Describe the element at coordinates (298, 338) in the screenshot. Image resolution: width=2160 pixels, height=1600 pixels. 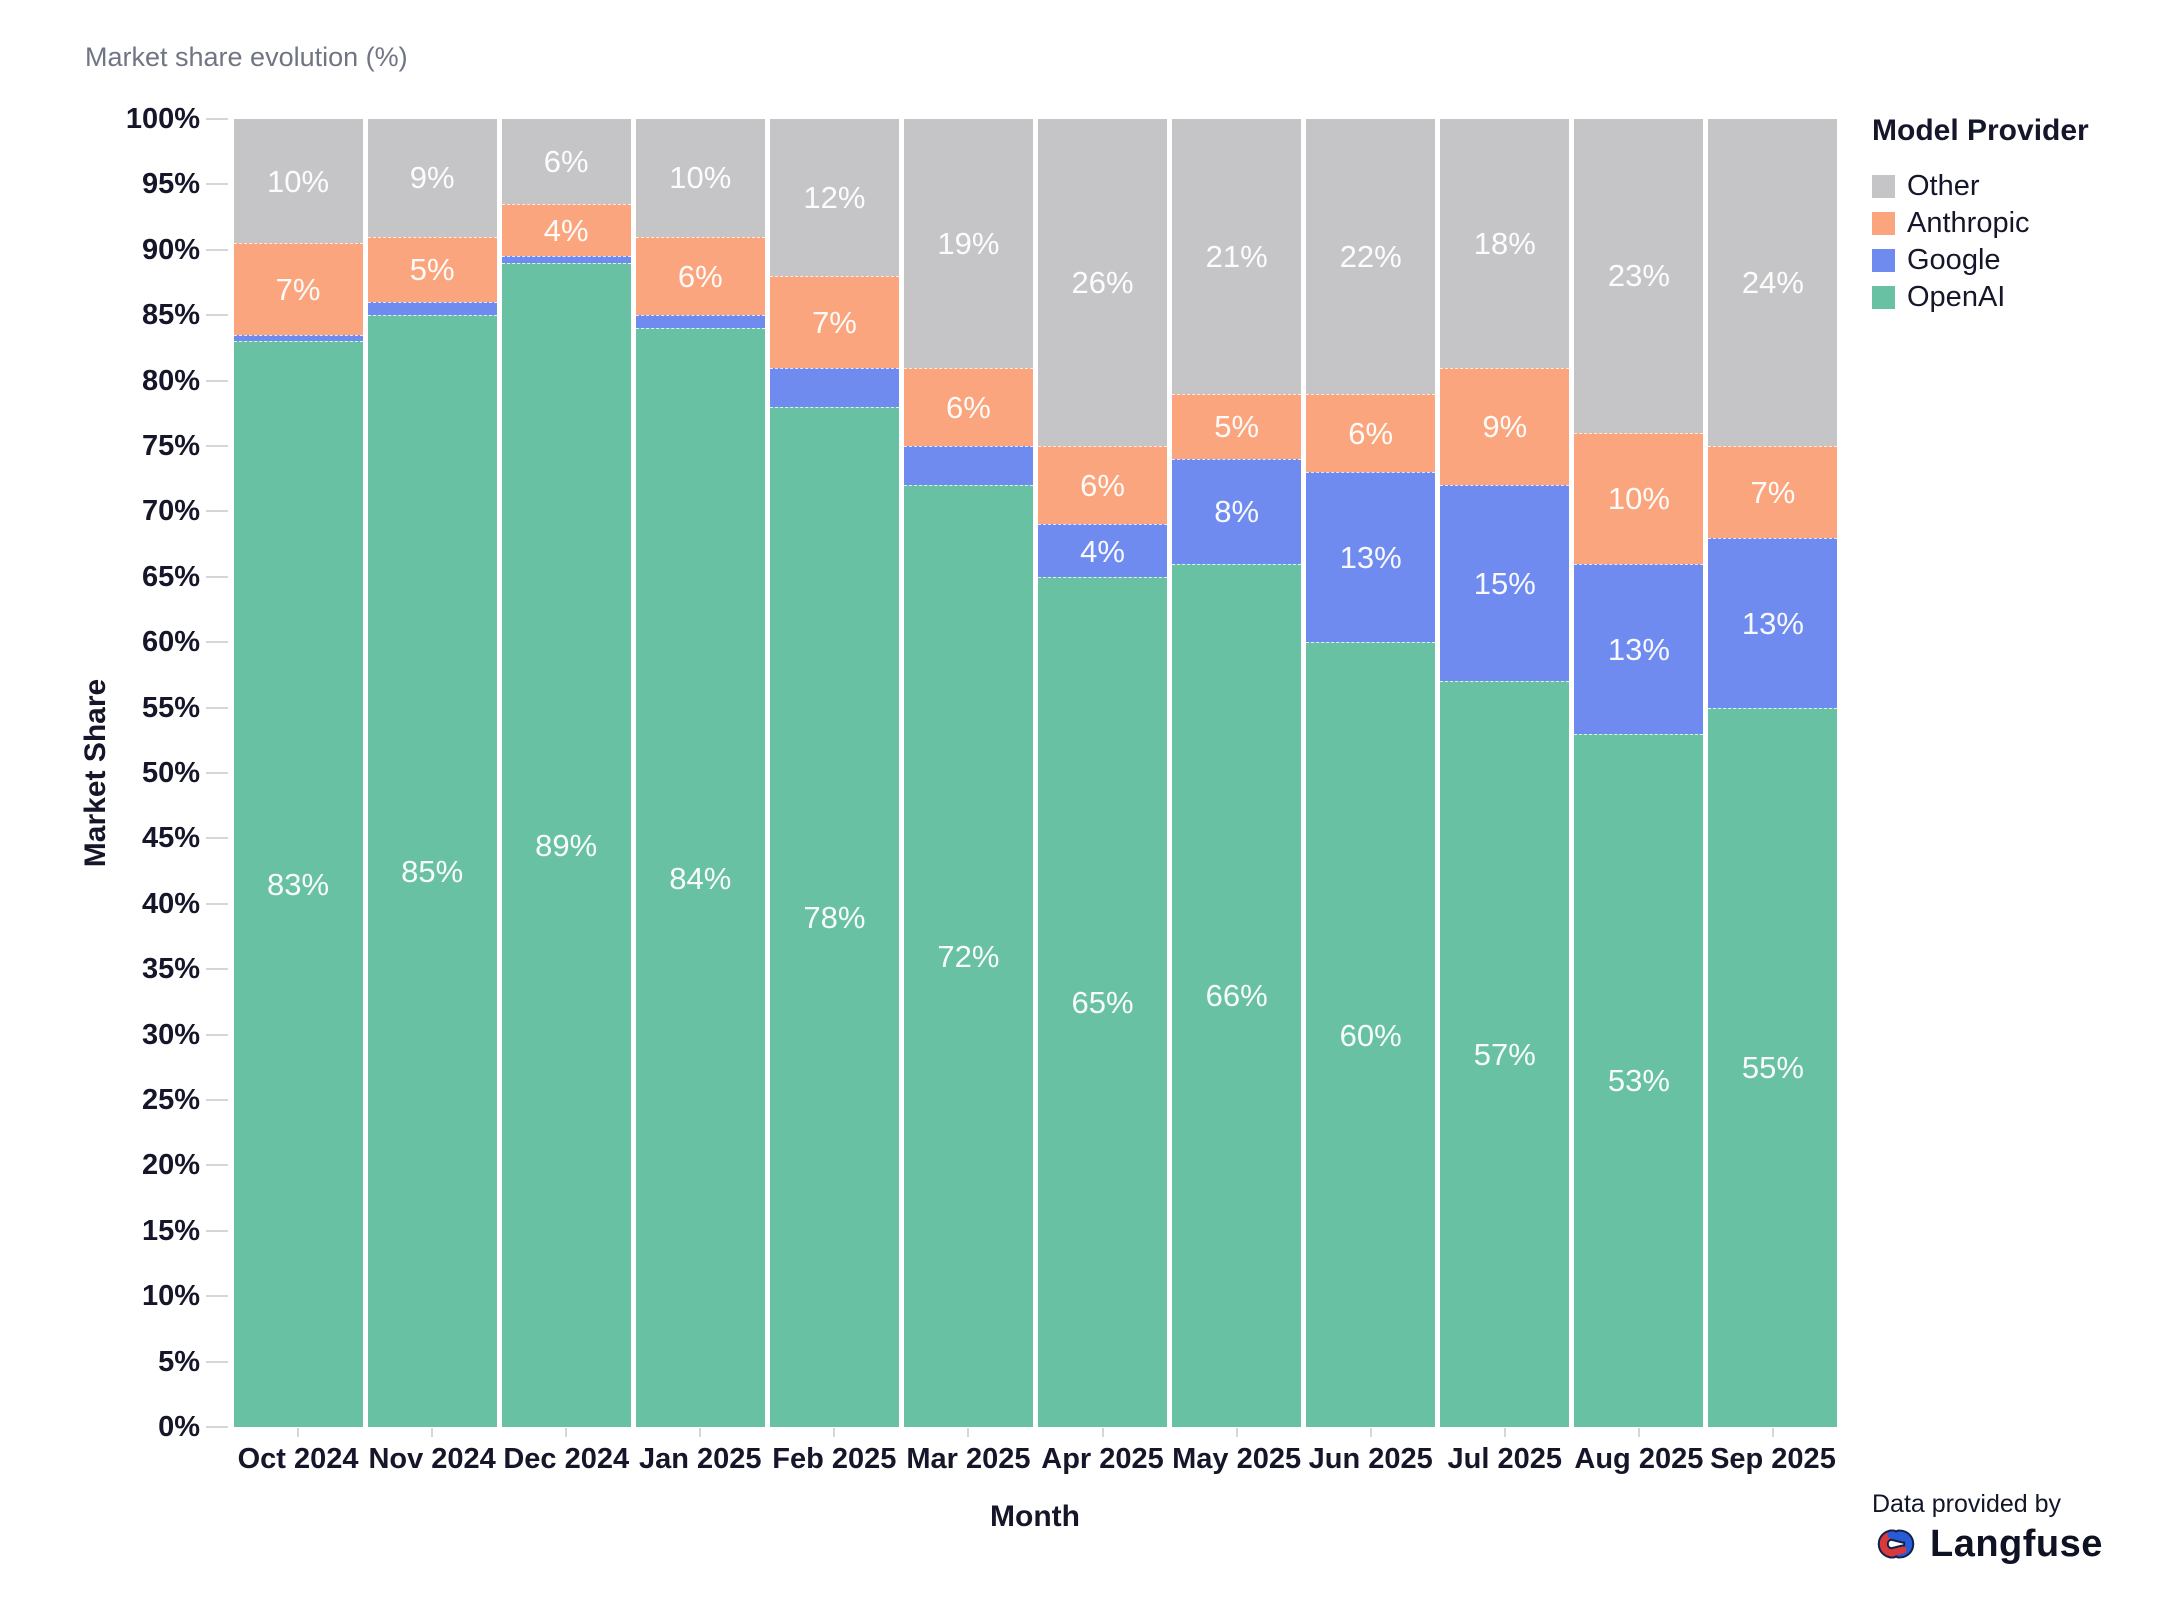
I see `bar-segment-google-oct-2024` at that location.